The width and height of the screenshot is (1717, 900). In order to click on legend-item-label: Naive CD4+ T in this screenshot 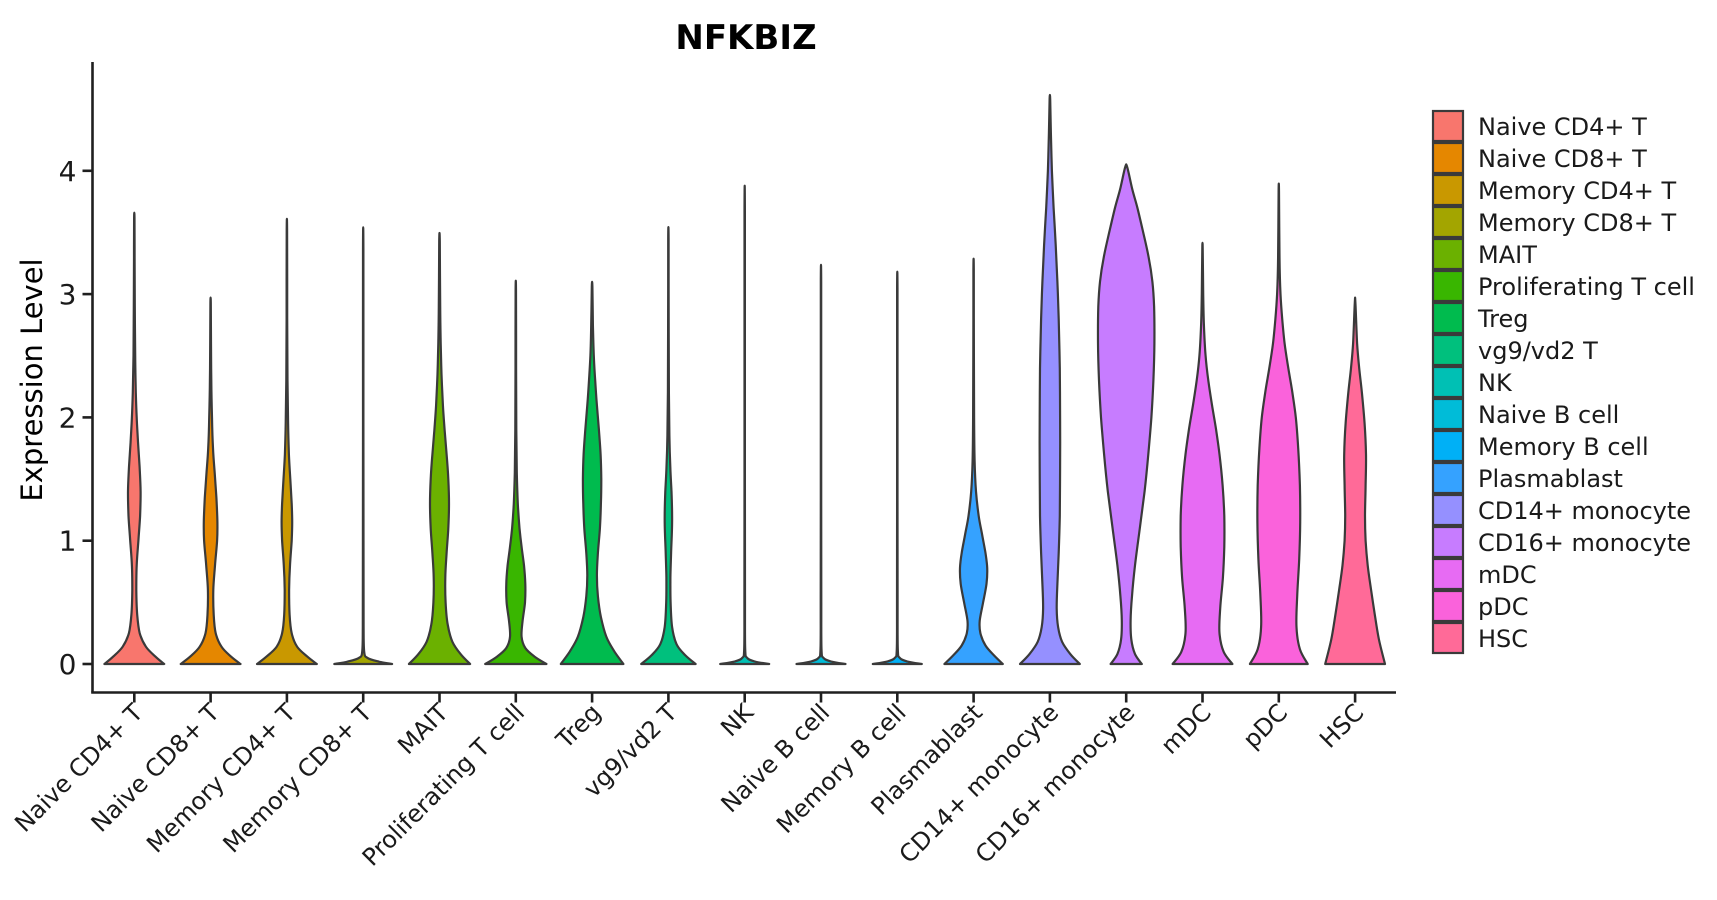, I will do `click(1562, 127)`.